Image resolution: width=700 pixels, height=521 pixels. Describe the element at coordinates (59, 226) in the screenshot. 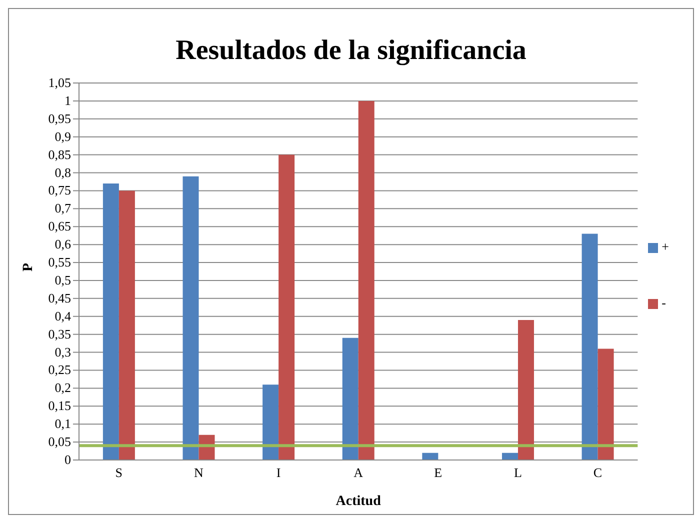

I see `y-tick-label: 0,65` at that location.